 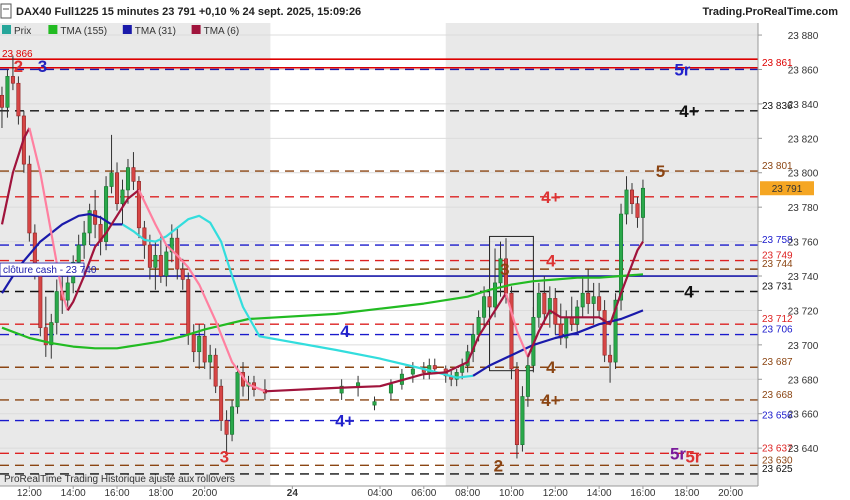 I want to click on expand-icon, so click(x=6, y=11).